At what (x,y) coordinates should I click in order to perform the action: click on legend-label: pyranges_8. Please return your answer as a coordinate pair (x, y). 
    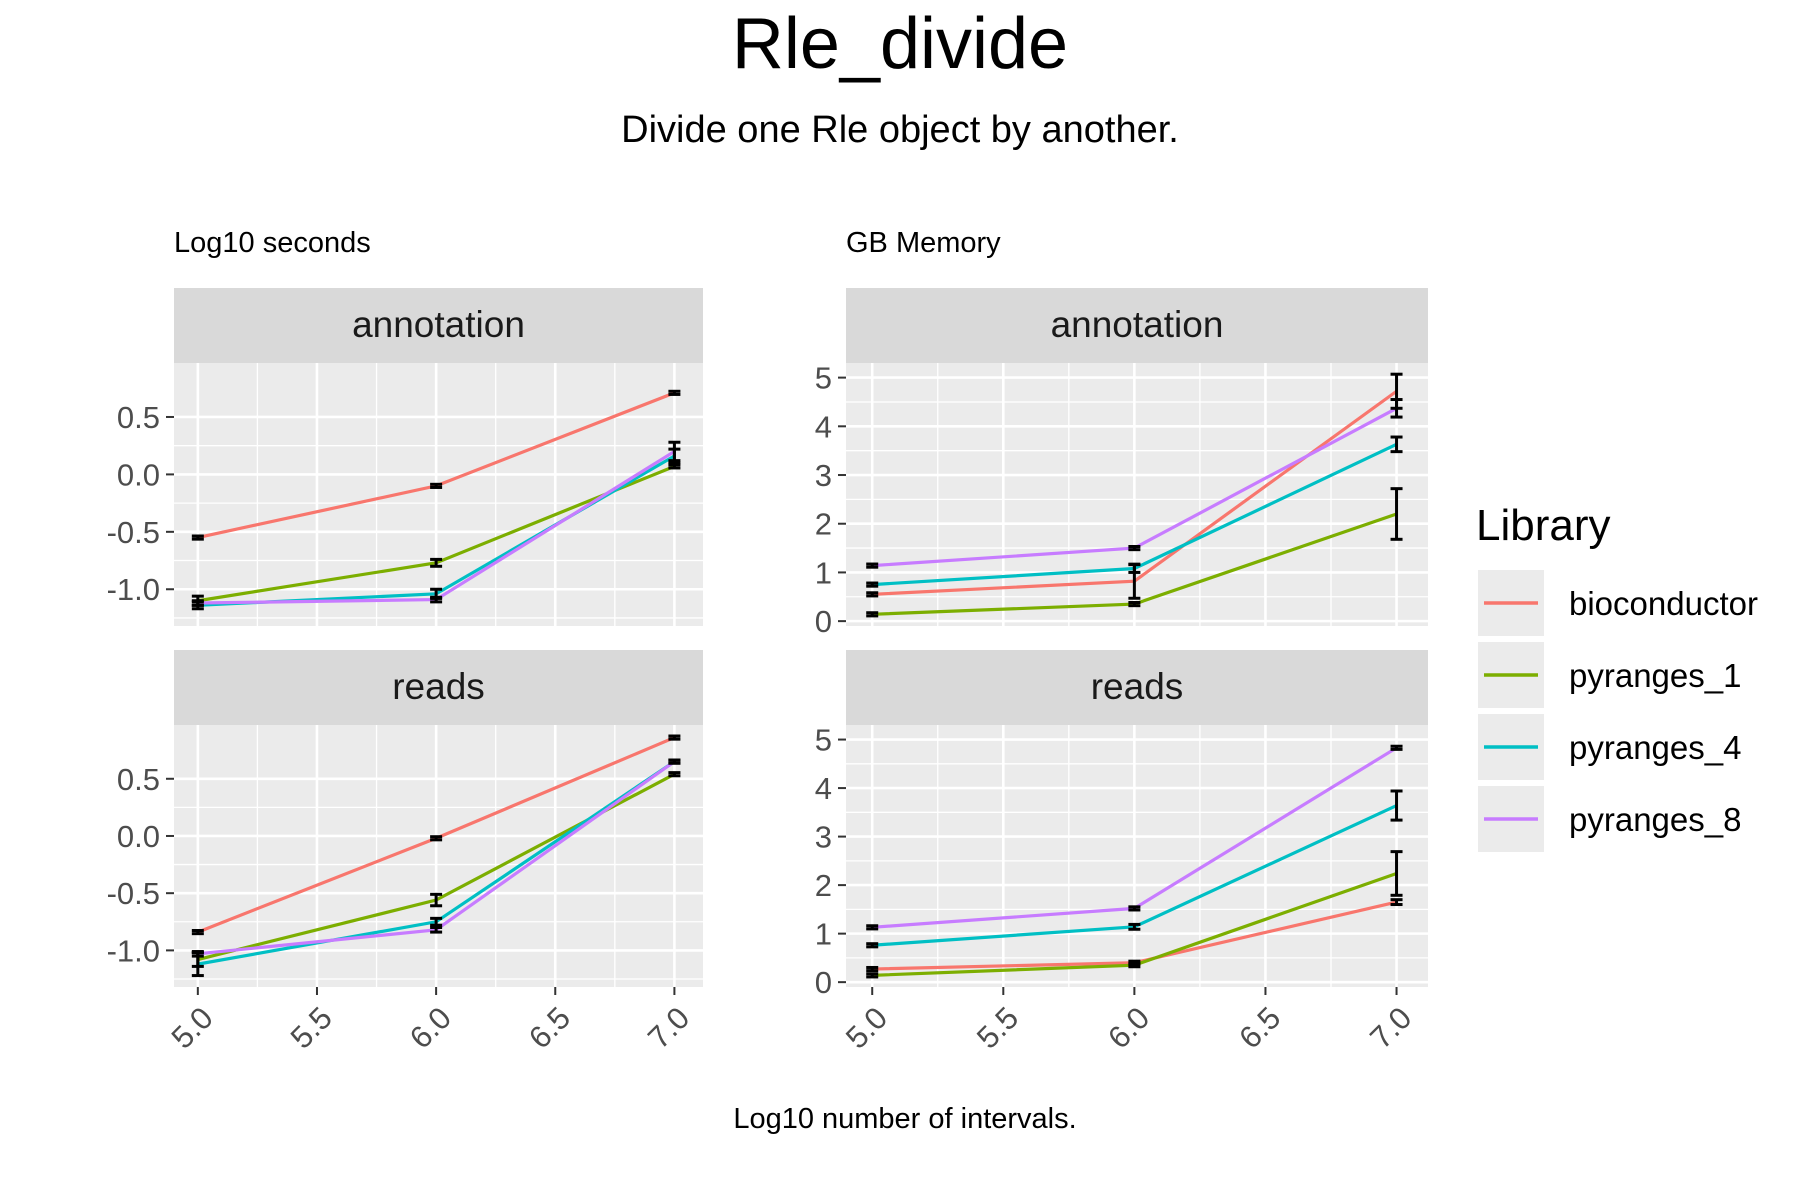
    Looking at the image, I should click on (1655, 819).